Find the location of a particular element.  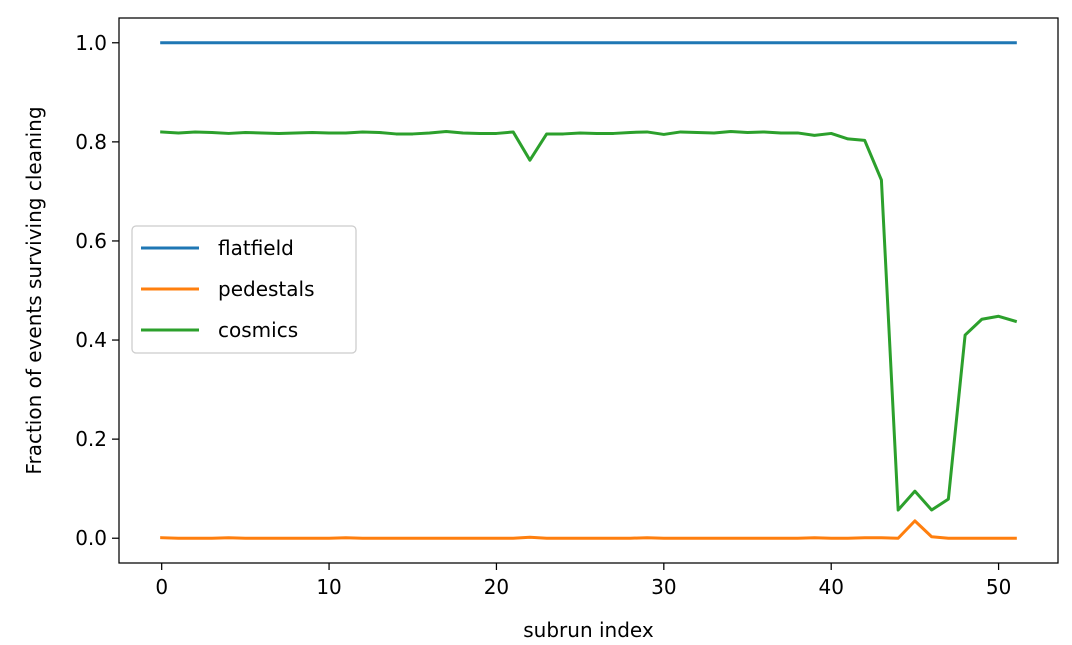

x-tick-label: 40 is located at coordinates (830, 587).